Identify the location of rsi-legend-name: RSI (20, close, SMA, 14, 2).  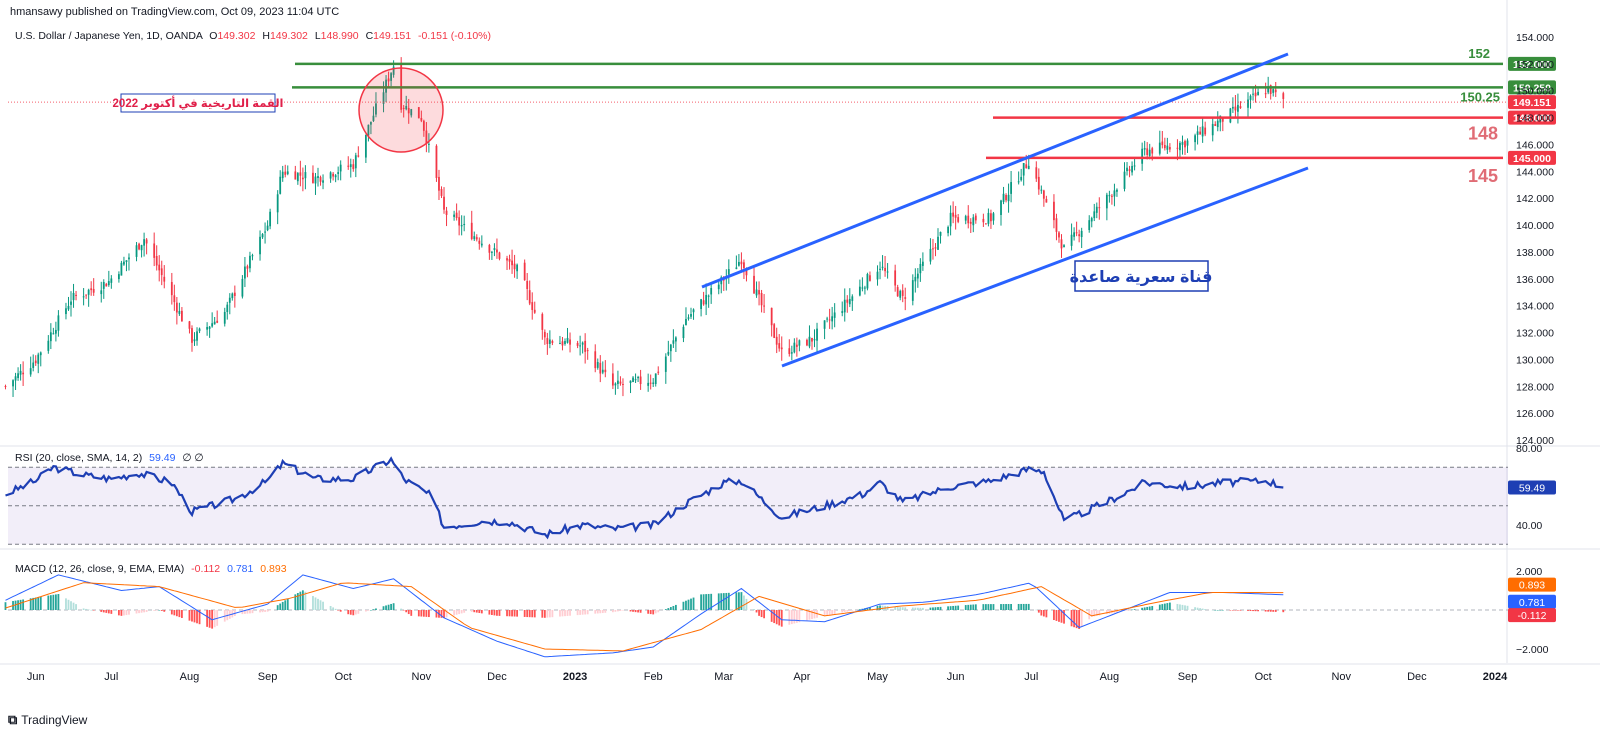
(79, 458).